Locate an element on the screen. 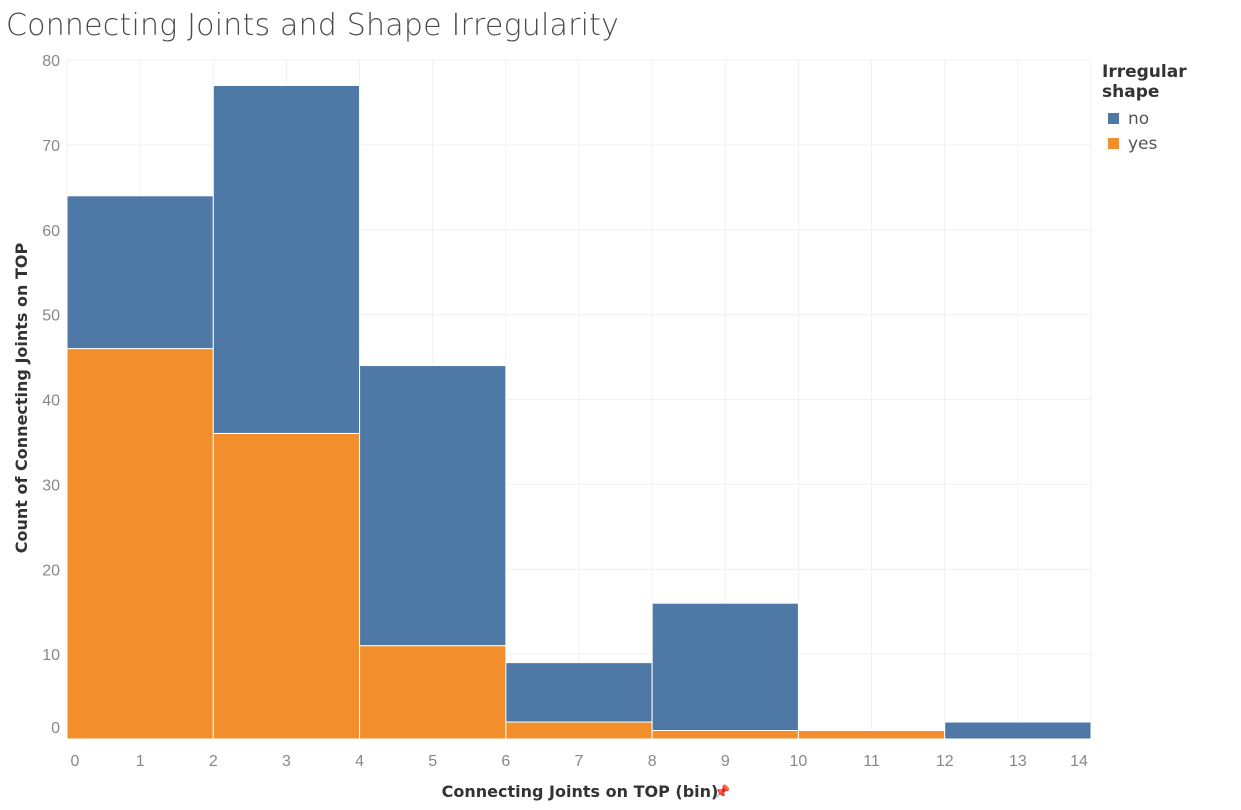 The height and width of the screenshot is (810, 1241). x-tick-label: 2 is located at coordinates (213, 761).